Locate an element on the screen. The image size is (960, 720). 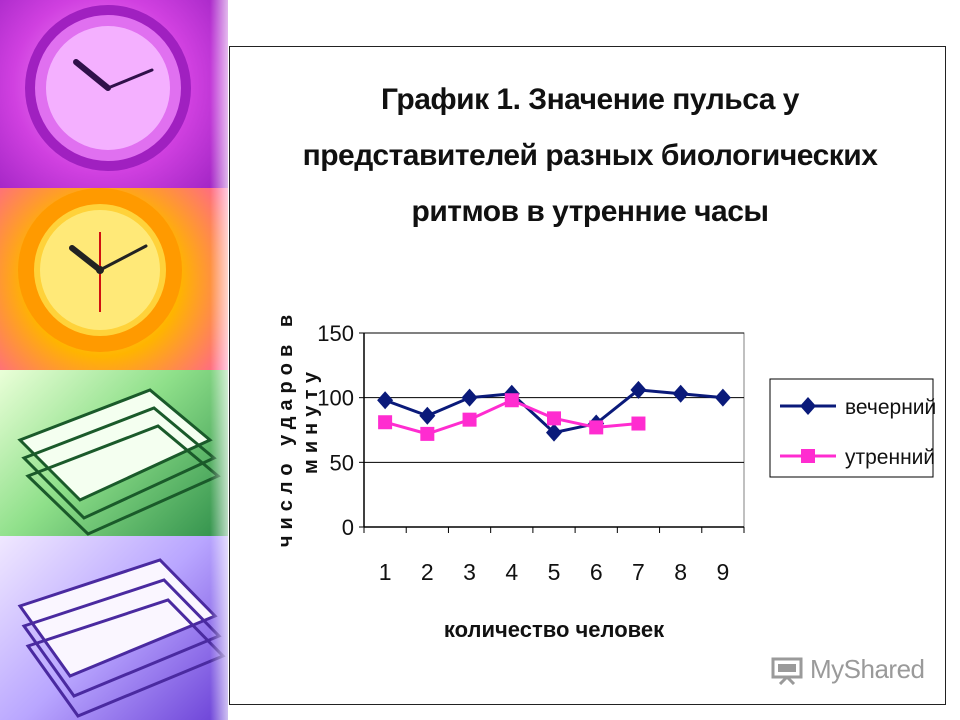
title-line: представителей разных биологических is located at coordinates (590, 155).